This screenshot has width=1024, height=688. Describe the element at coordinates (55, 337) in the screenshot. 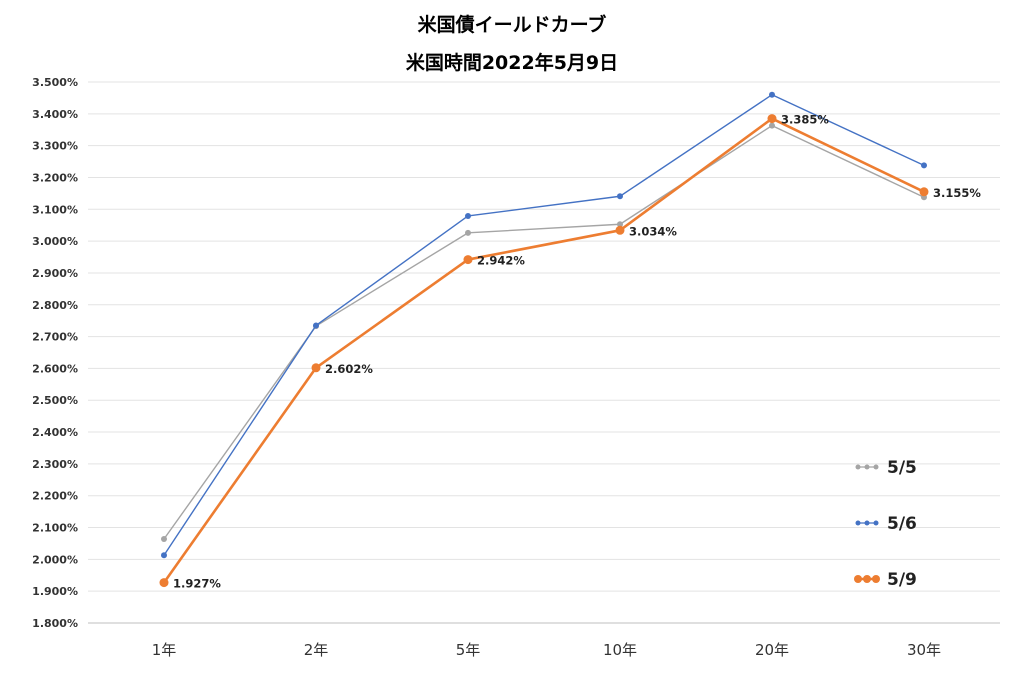

I see `y-tick-label: 2.700%` at that location.